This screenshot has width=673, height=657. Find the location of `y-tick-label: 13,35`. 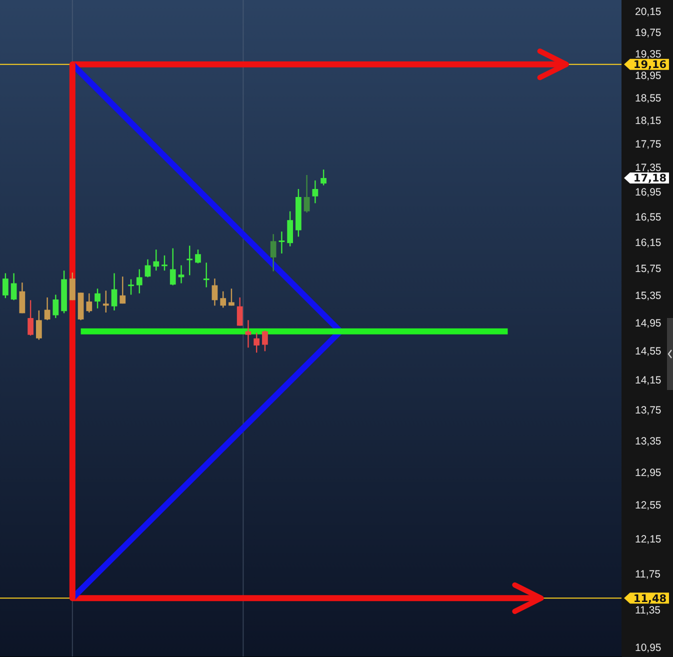

y-tick-label: 13,35 is located at coordinates (648, 441).